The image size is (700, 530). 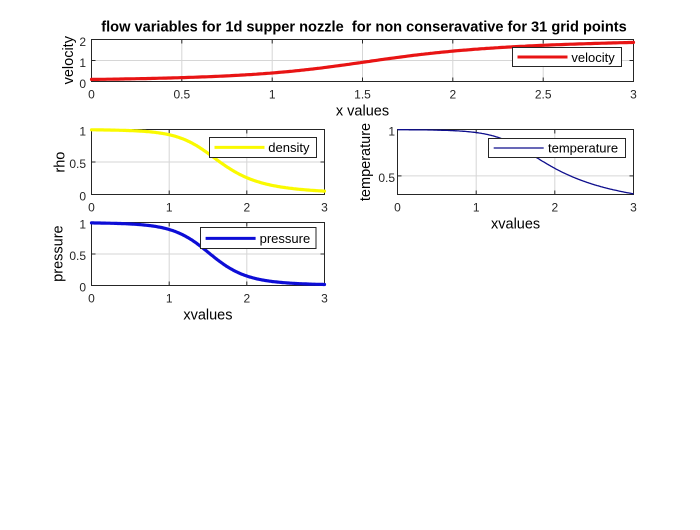 What do you see at coordinates (362, 95) in the screenshot?
I see `svg-text: 1.5` at bounding box center [362, 95].